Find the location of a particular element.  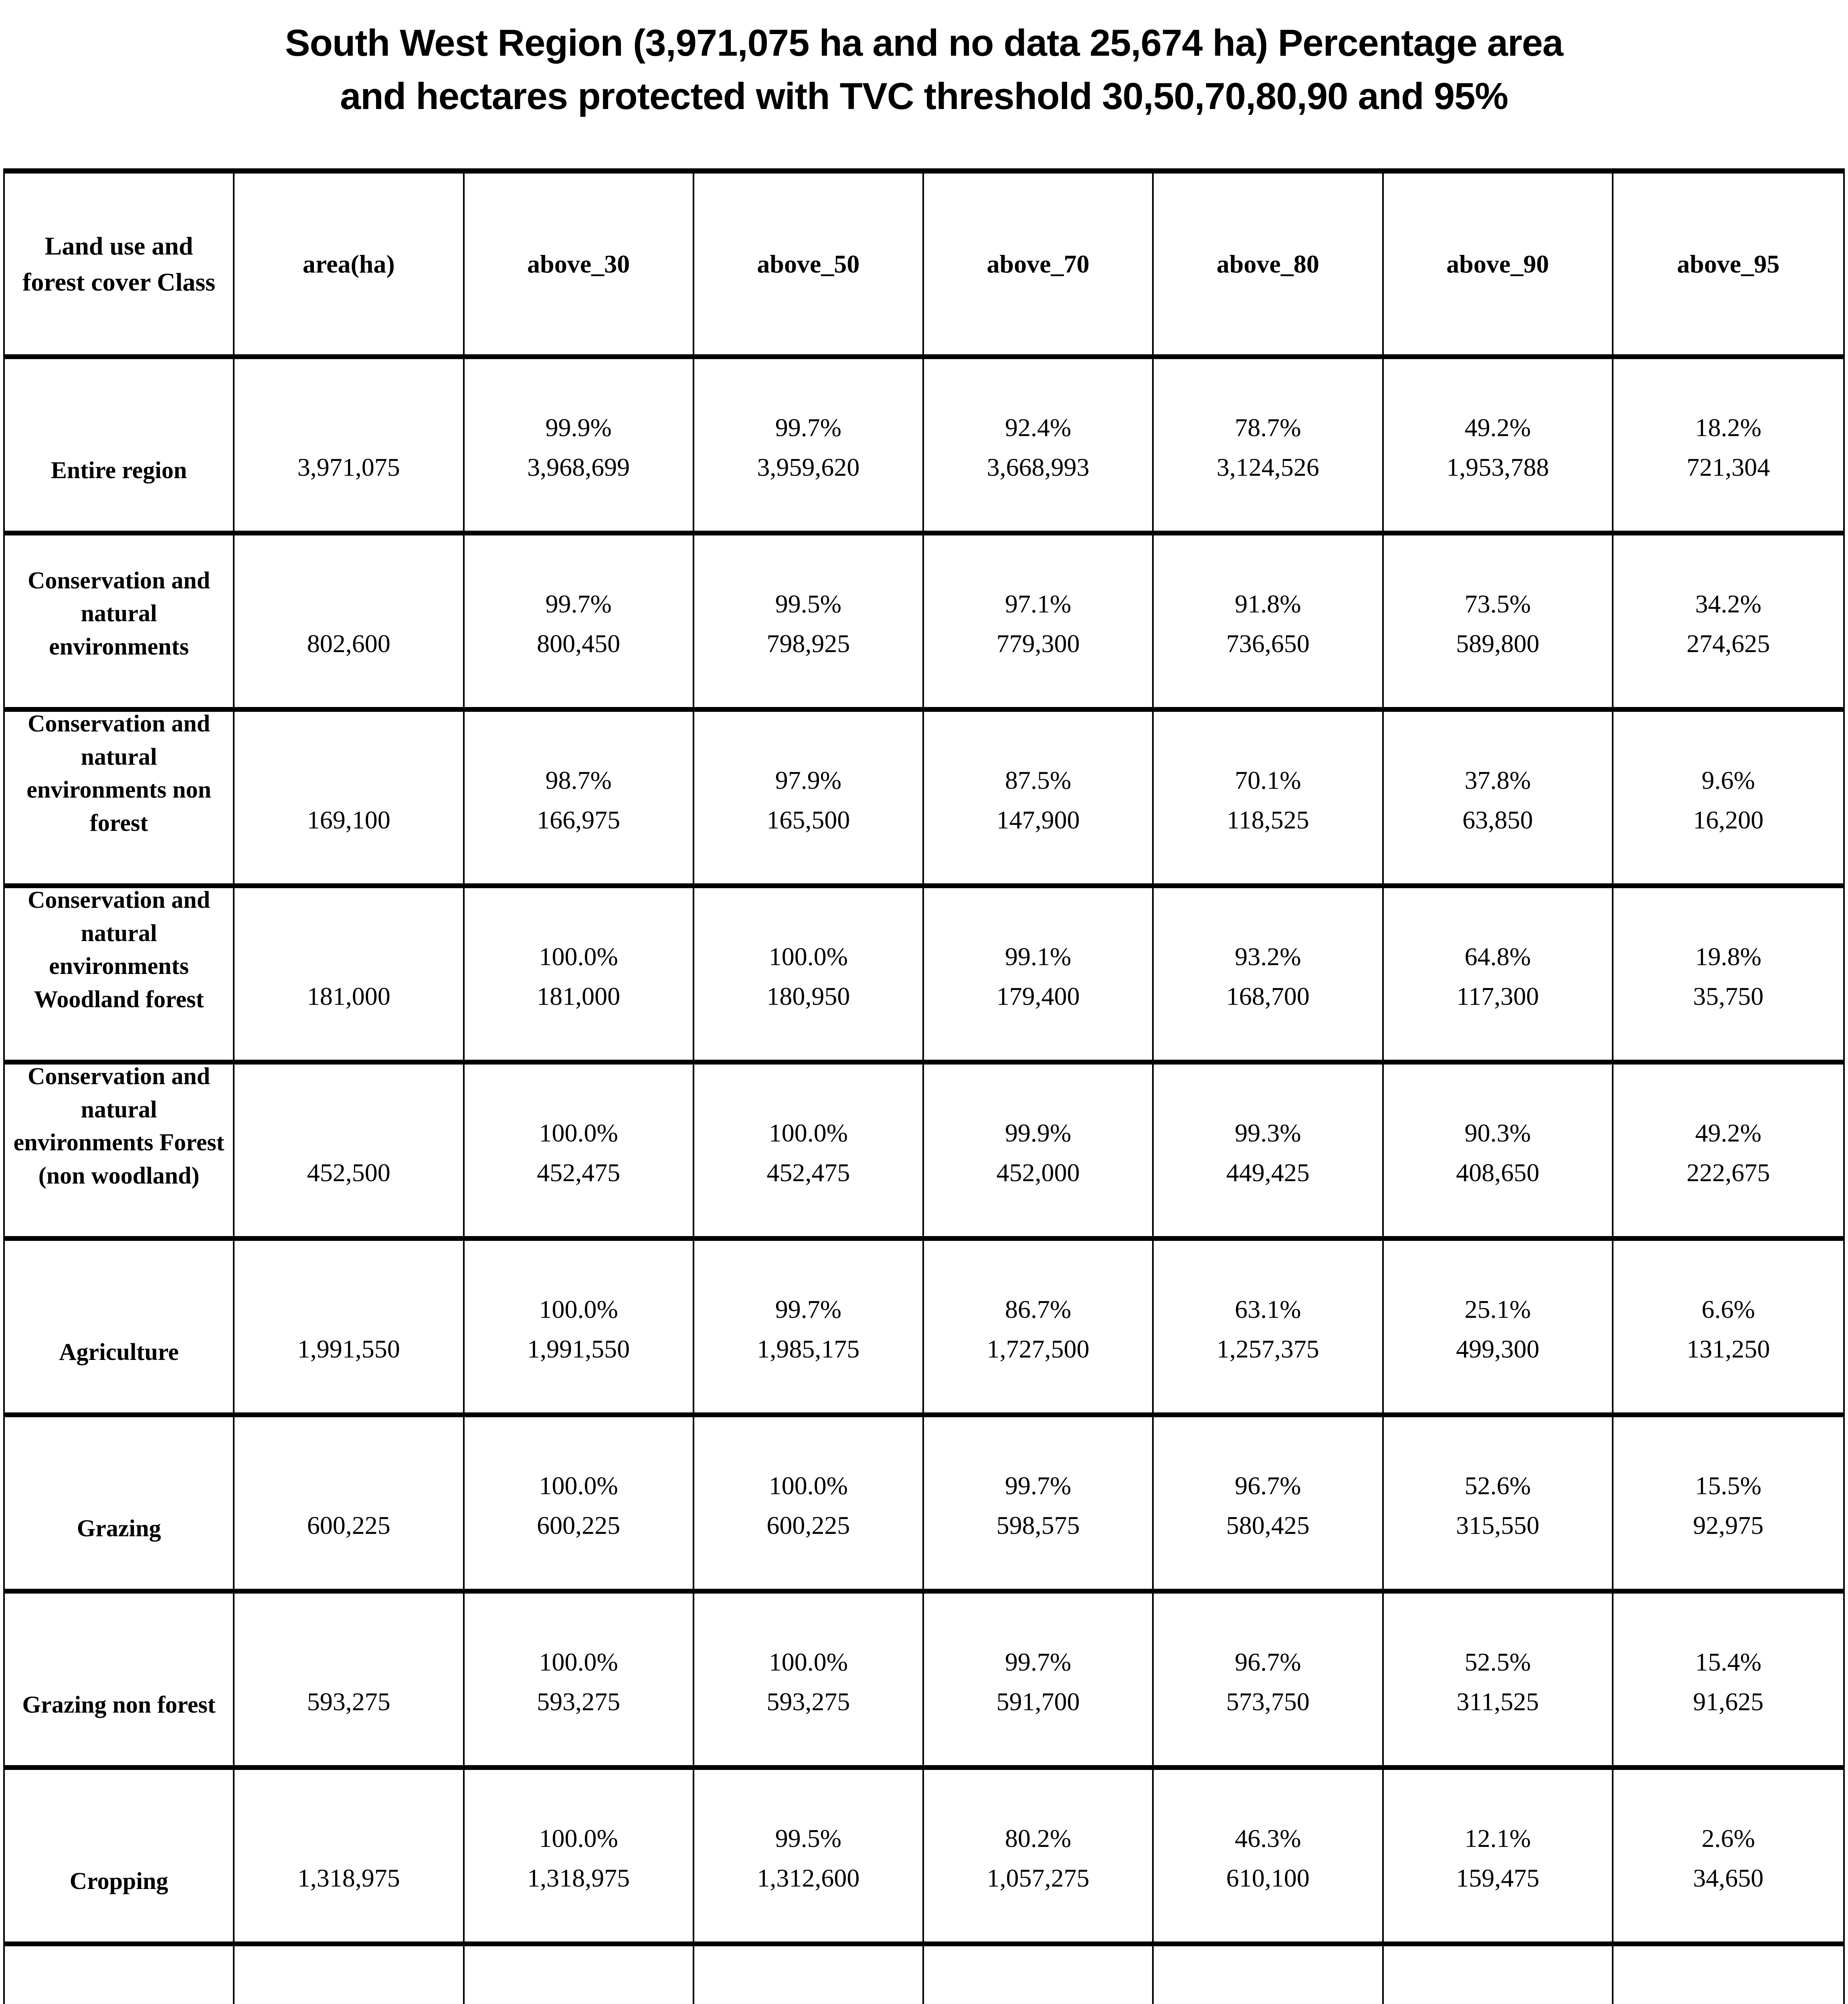

pct-ha-stack: 33.5%24,225 is located at coordinates (1498, 2000).